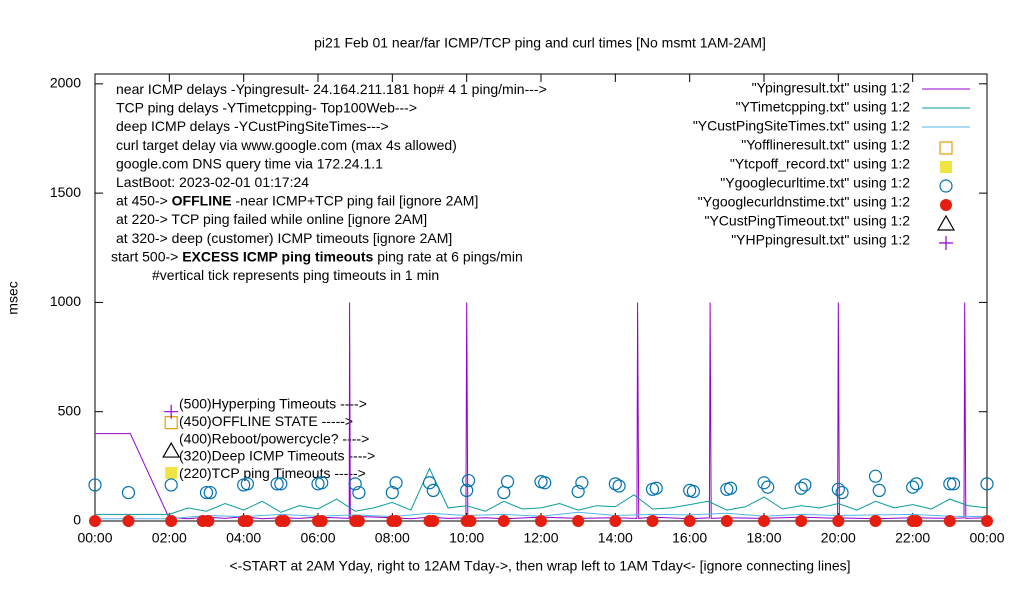 The height and width of the screenshot is (600, 1020). I want to click on series-line, so click(541, 491).